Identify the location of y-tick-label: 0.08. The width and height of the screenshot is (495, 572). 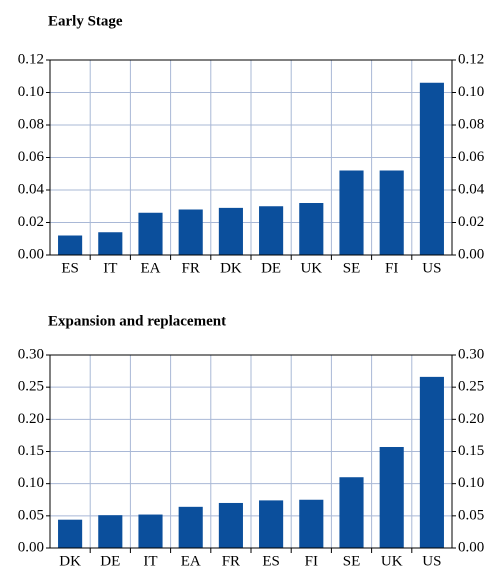
(31, 124).